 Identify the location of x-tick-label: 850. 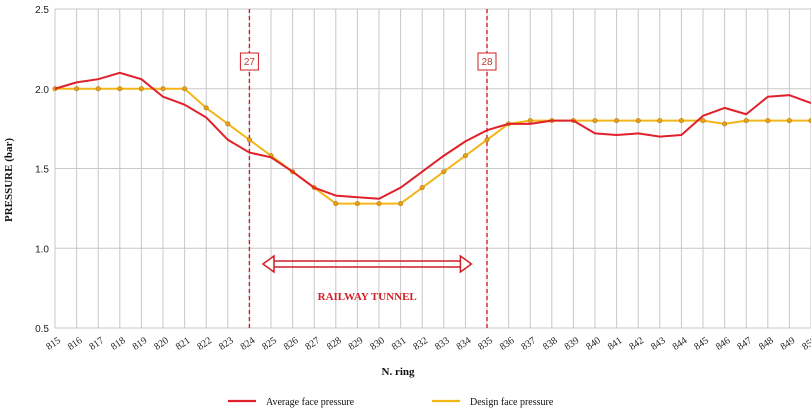
(805, 344).